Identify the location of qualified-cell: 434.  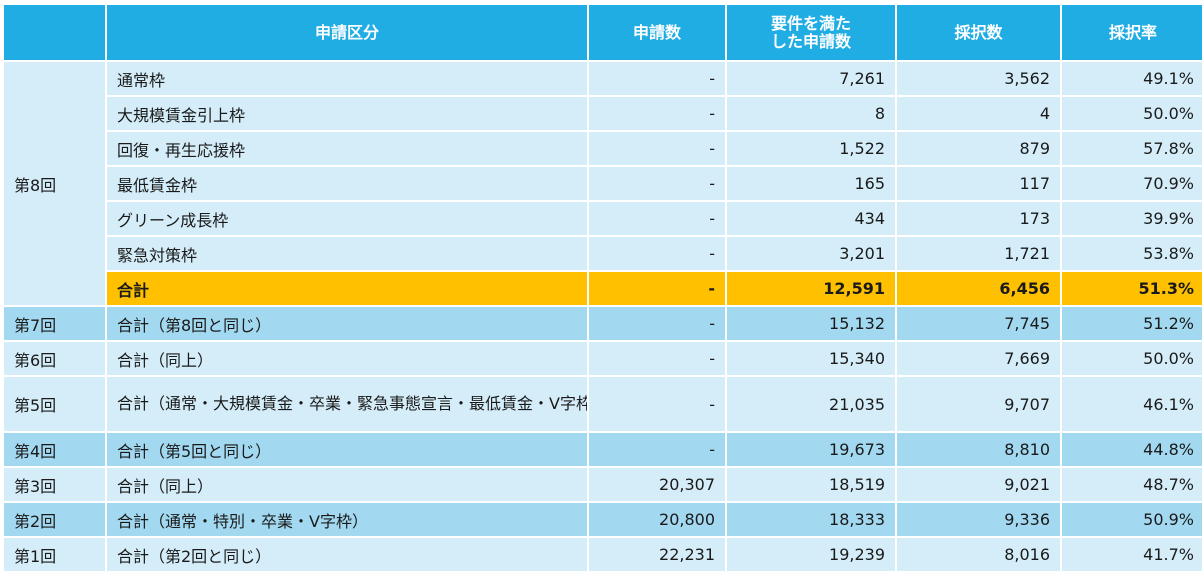
(811, 218).